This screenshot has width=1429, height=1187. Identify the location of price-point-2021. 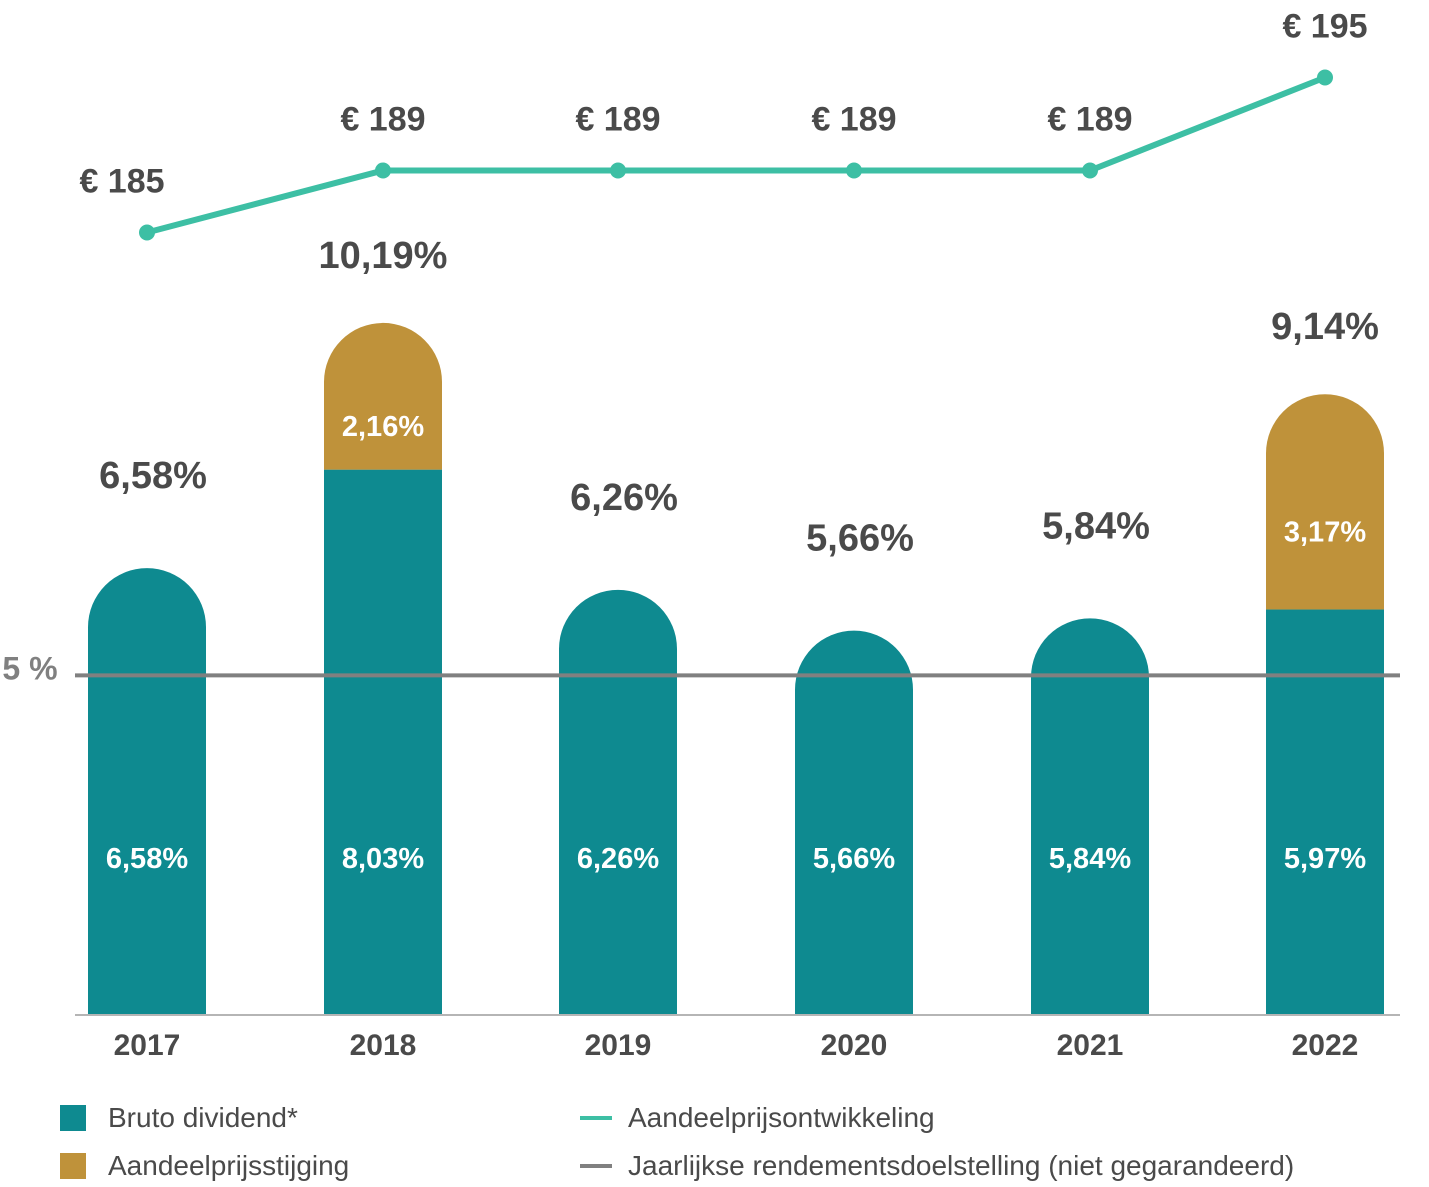
(1090, 170).